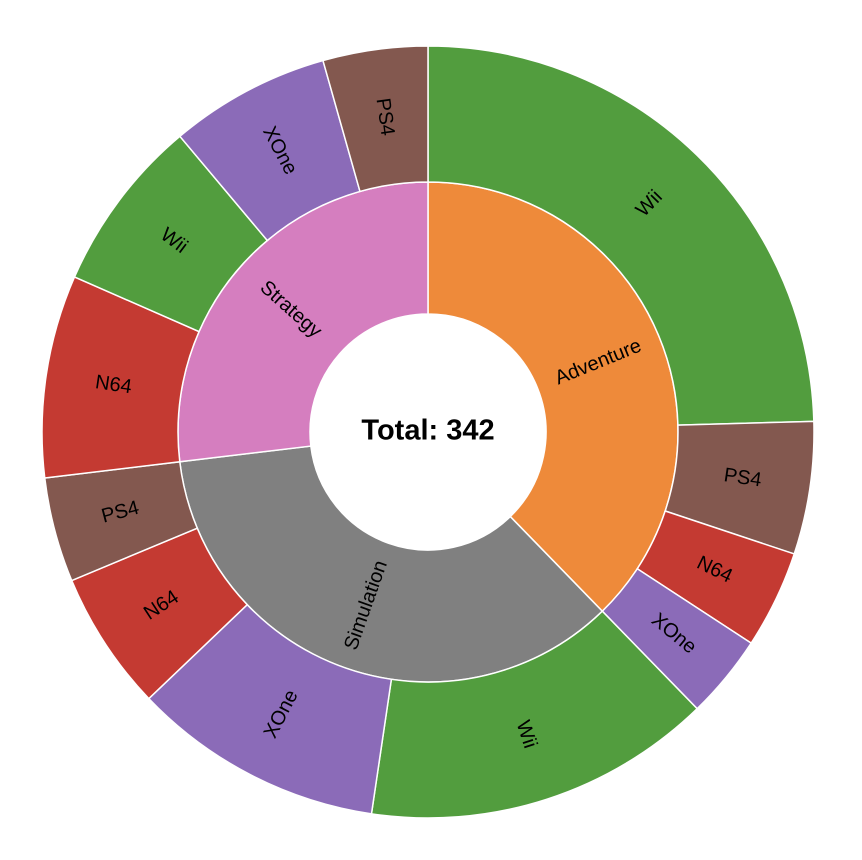 Image resolution: width=862 pixels, height=860 pixels. Describe the element at coordinates (114, 384) in the screenshot. I see `arc-label: N64` at that location.